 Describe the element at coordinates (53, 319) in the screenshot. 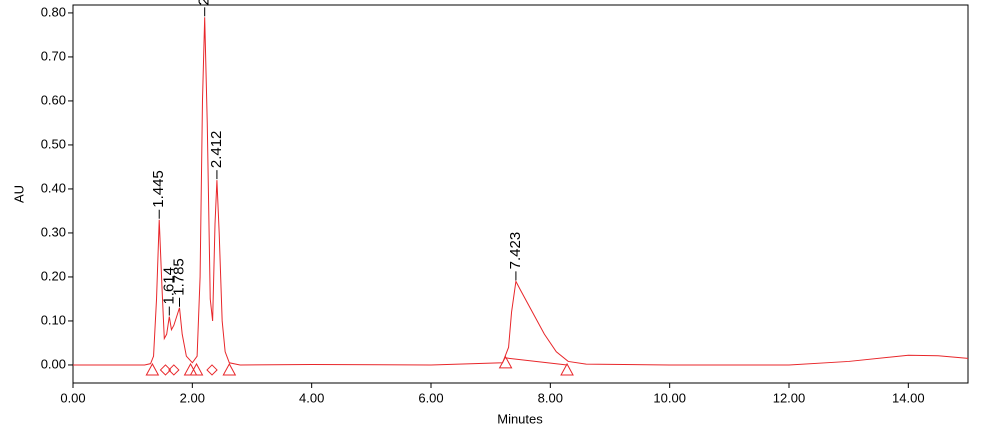

I see `y-tick-label: 0.10` at that location.